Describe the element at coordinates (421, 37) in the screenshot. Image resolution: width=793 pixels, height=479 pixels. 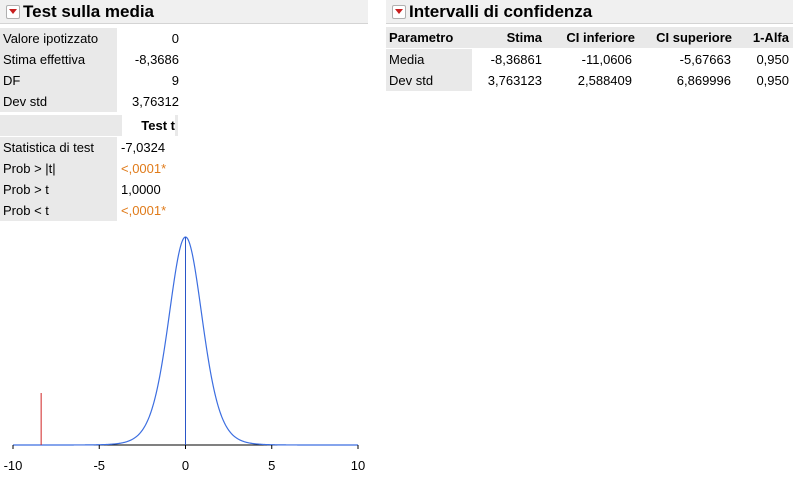
I see `ci-column-header-parameter: Parametro` at that location.